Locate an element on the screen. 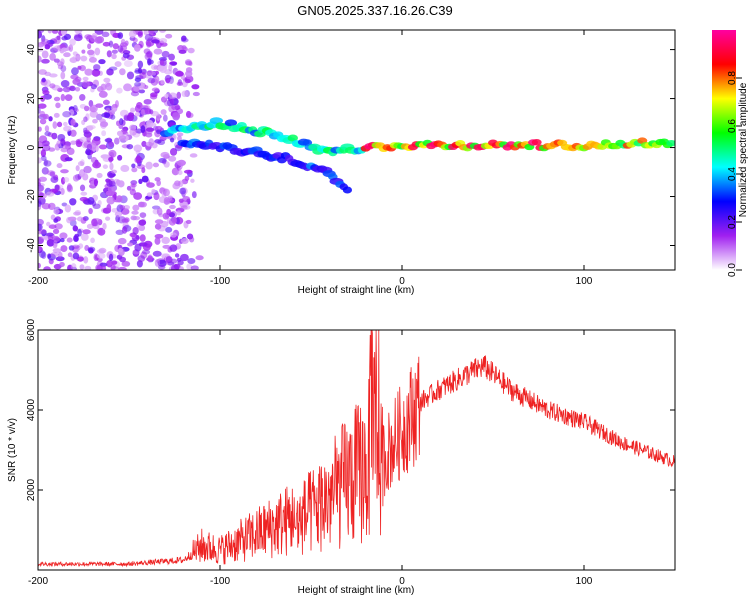  colorbar-tick-label: 0.6 is located at coordinates (732, 126).